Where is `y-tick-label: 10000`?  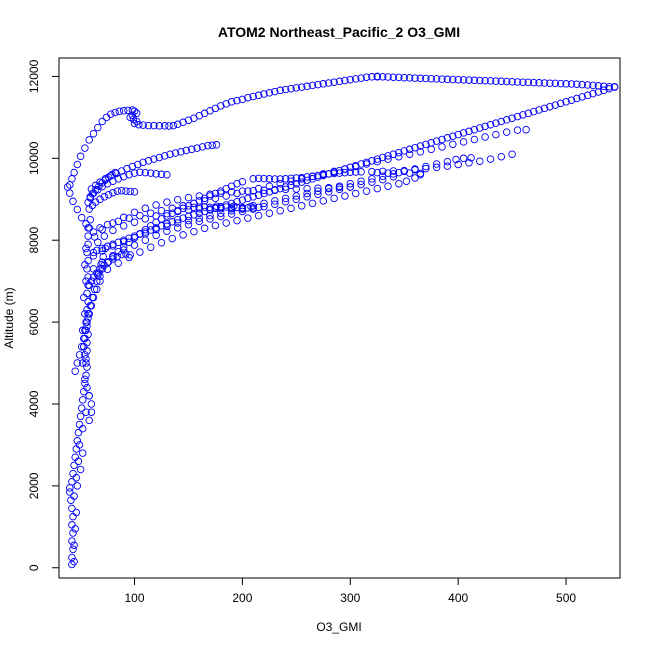
y-tick-label: 10000 is located at coordinates (34, 158).